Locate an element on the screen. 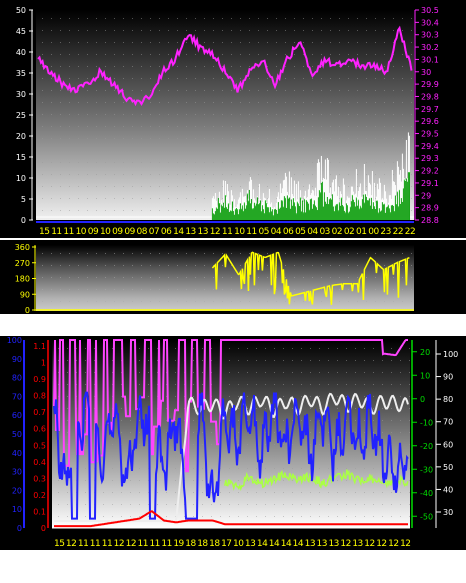 Image resolution: width=466 pixels, height=583 pixels. y-humidity-tick-label: 90 is located at coordinates (17, 359).